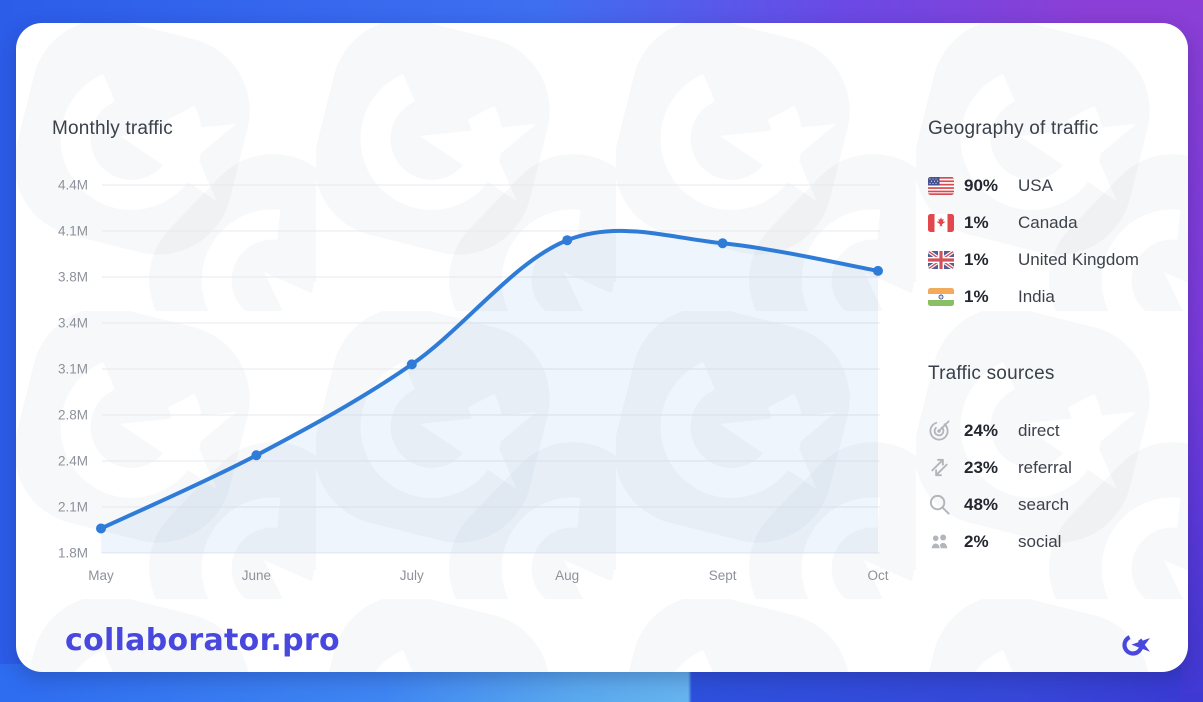 Image resolution: width=1203 pixels, height=702 pixels. Describe the element at coordinates (981, 504) in the screenshot. I see `source-percent: 48%` at that location.